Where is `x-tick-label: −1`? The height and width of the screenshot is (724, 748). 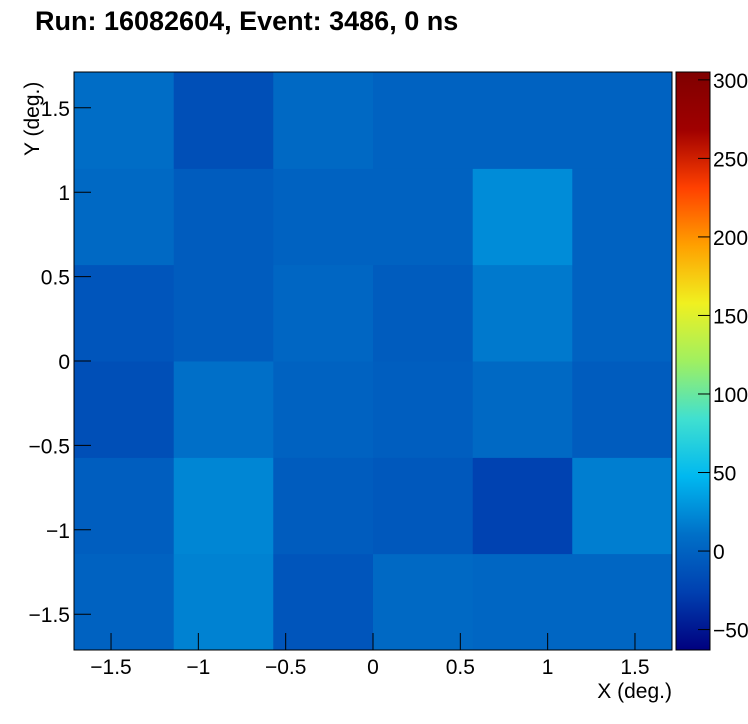
x-tick-label: −1 is located at coordinates (198, 667).